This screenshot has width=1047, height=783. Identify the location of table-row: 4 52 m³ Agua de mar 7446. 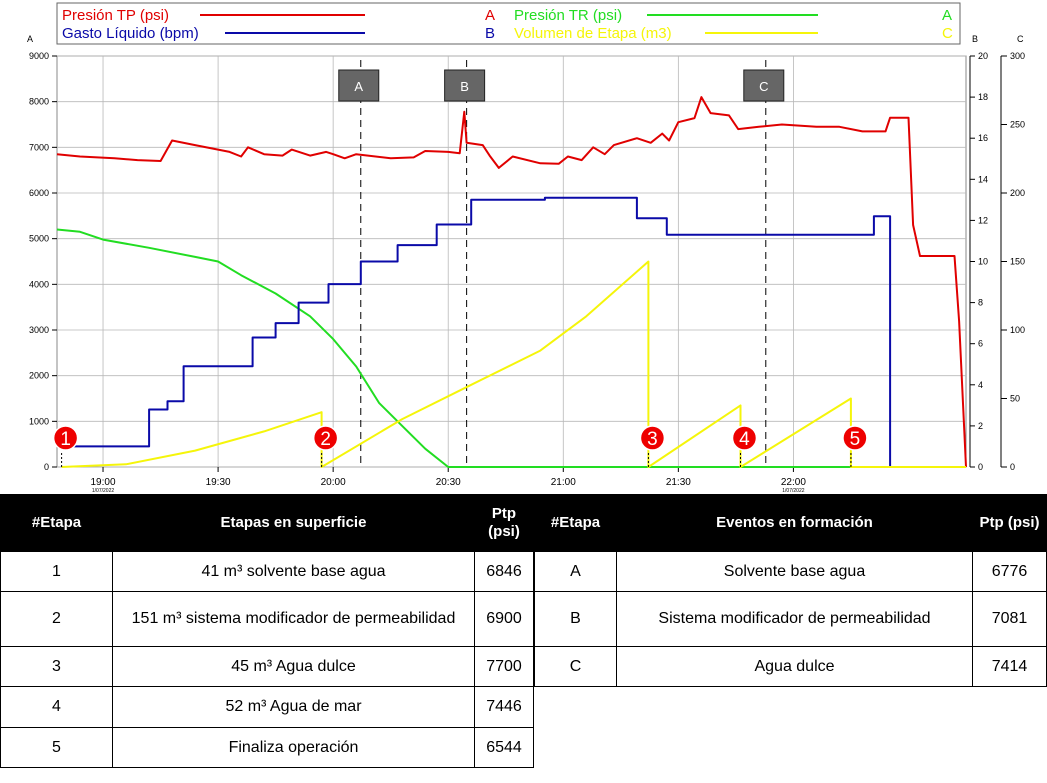
(267, 707).